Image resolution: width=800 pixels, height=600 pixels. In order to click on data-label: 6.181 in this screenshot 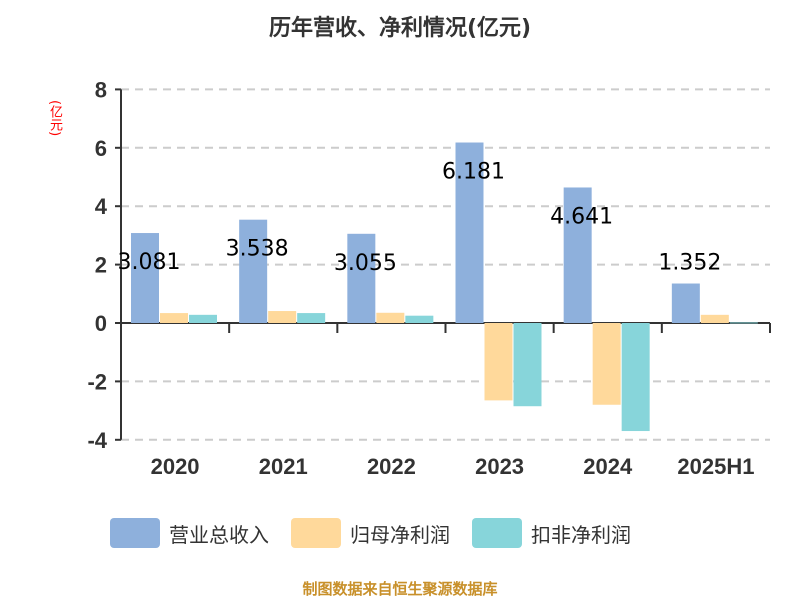, I will do `click(473, 172)`.